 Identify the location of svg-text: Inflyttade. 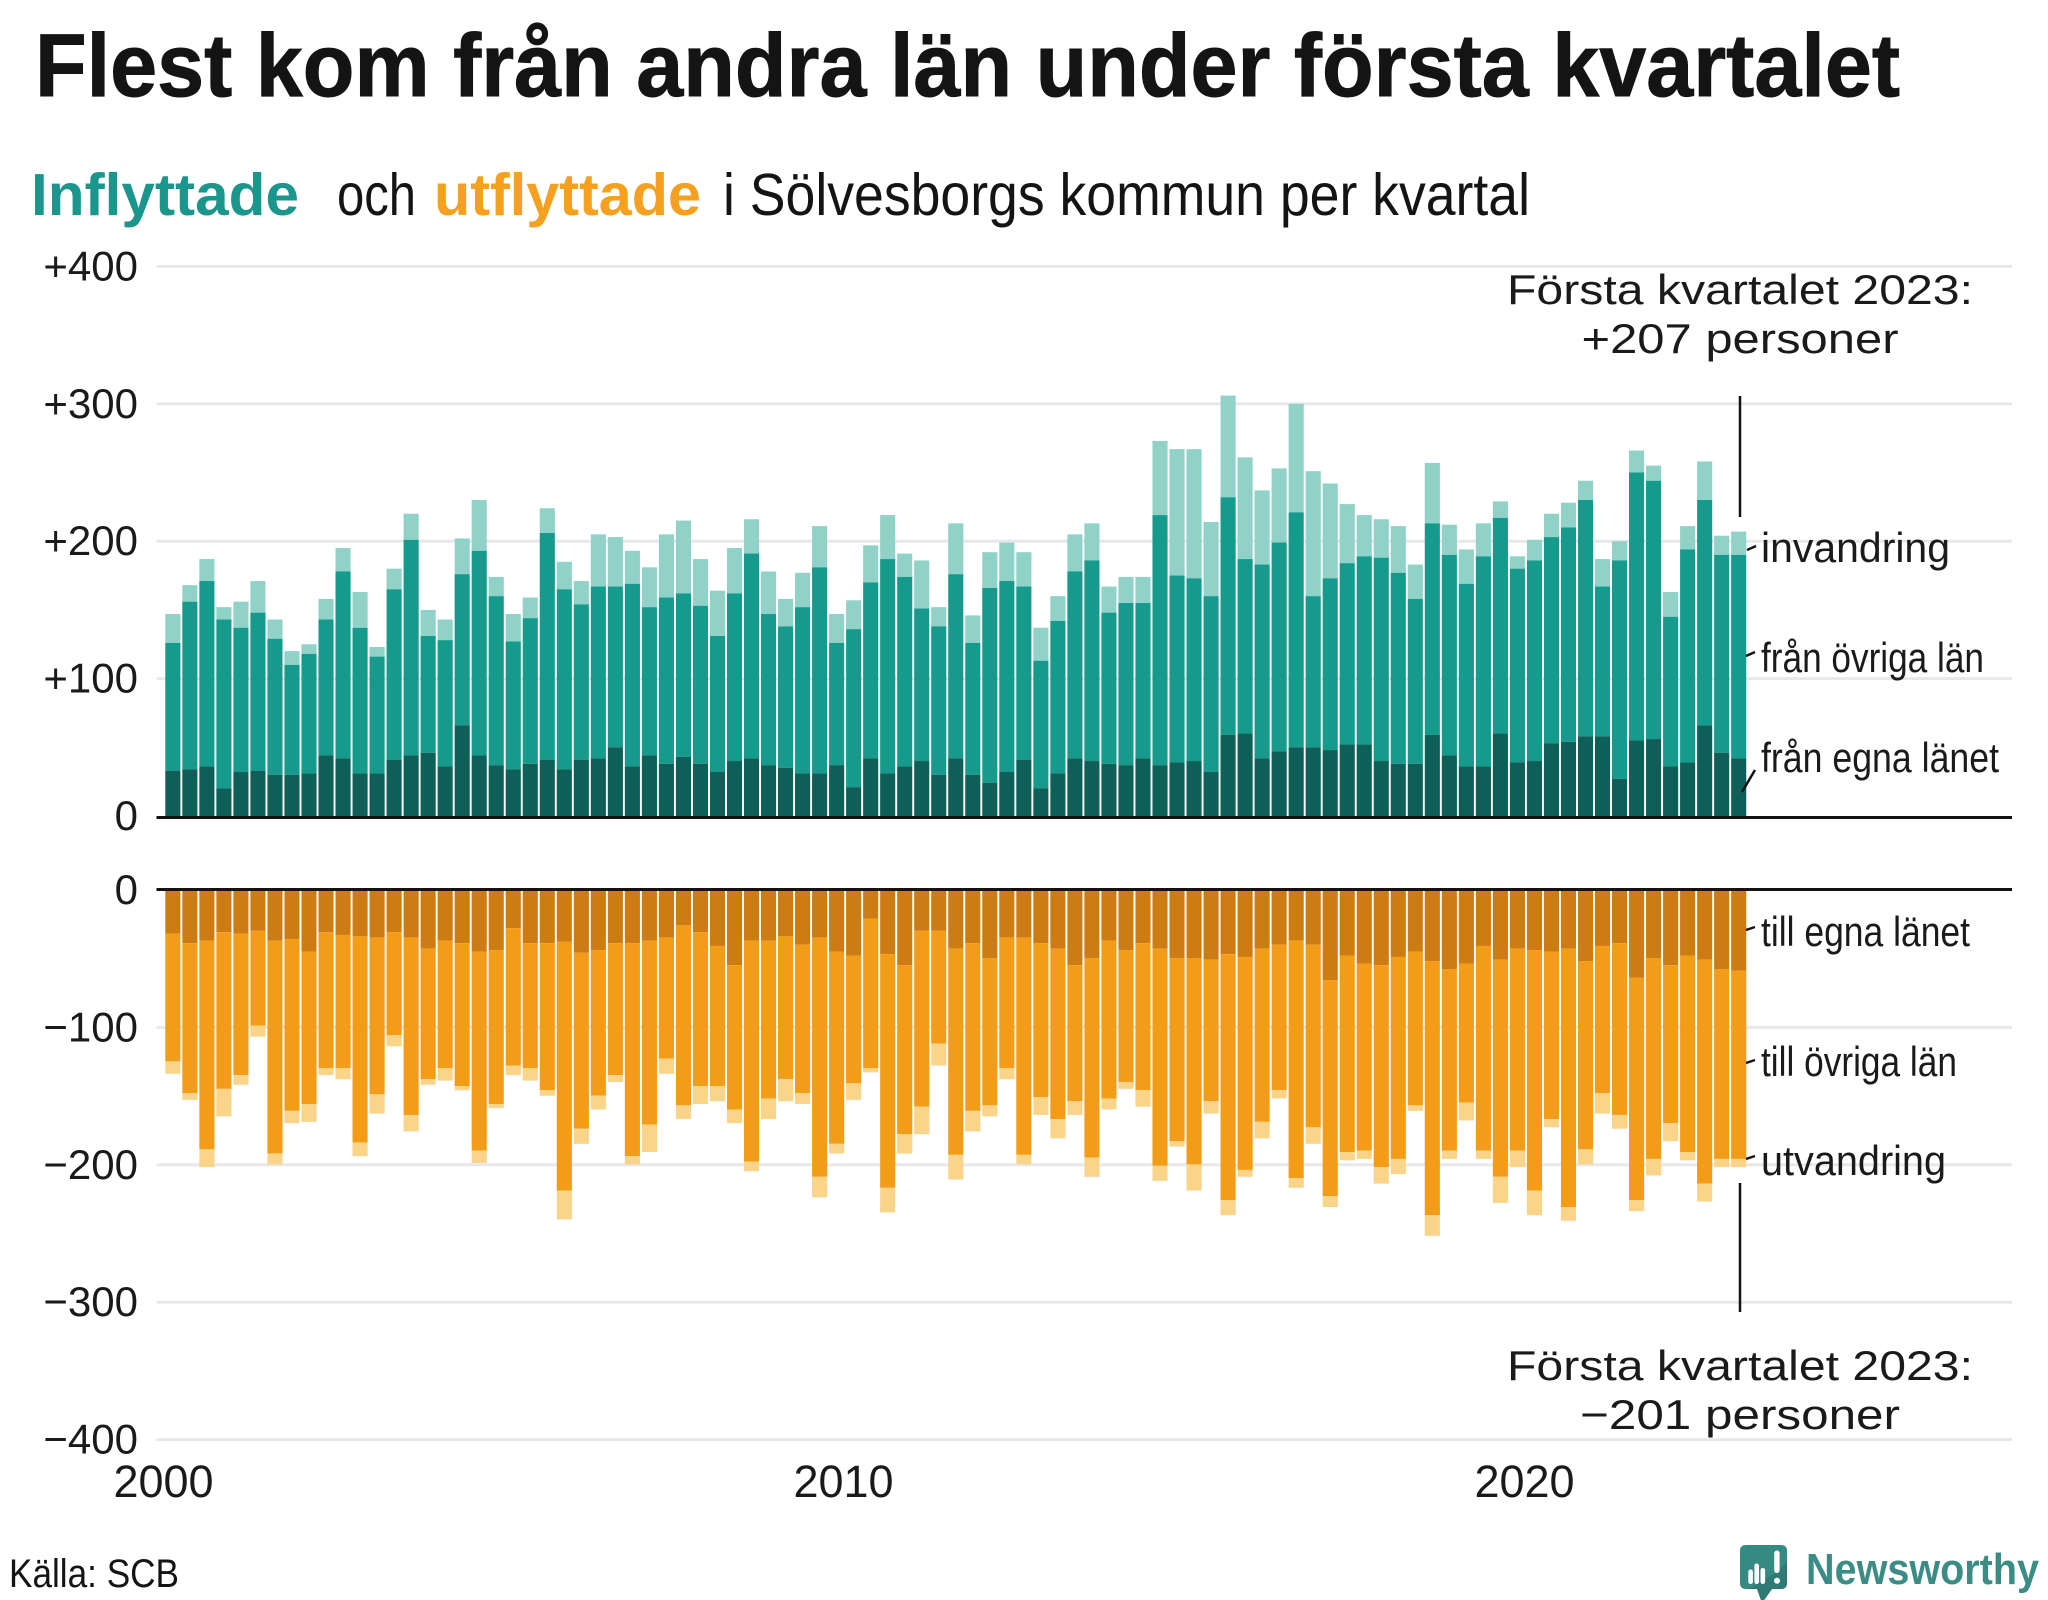
(165, 195).